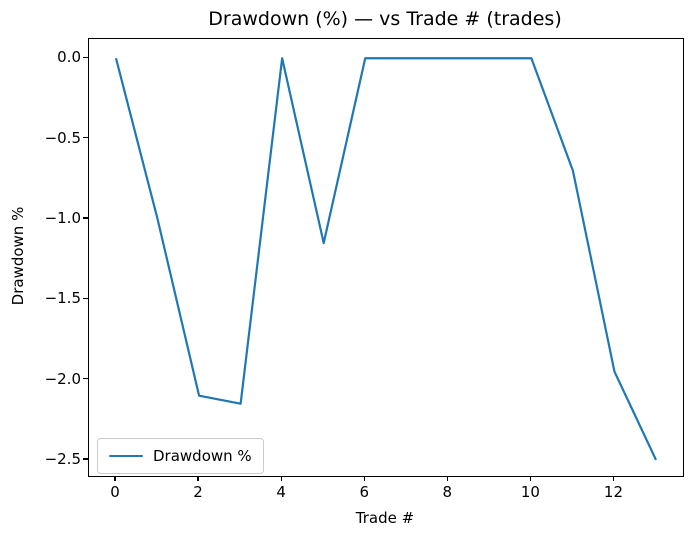 The height and width of the screenshot is (546, 695). I want to click on legend-label: Drawdown %, so click(202, 456).